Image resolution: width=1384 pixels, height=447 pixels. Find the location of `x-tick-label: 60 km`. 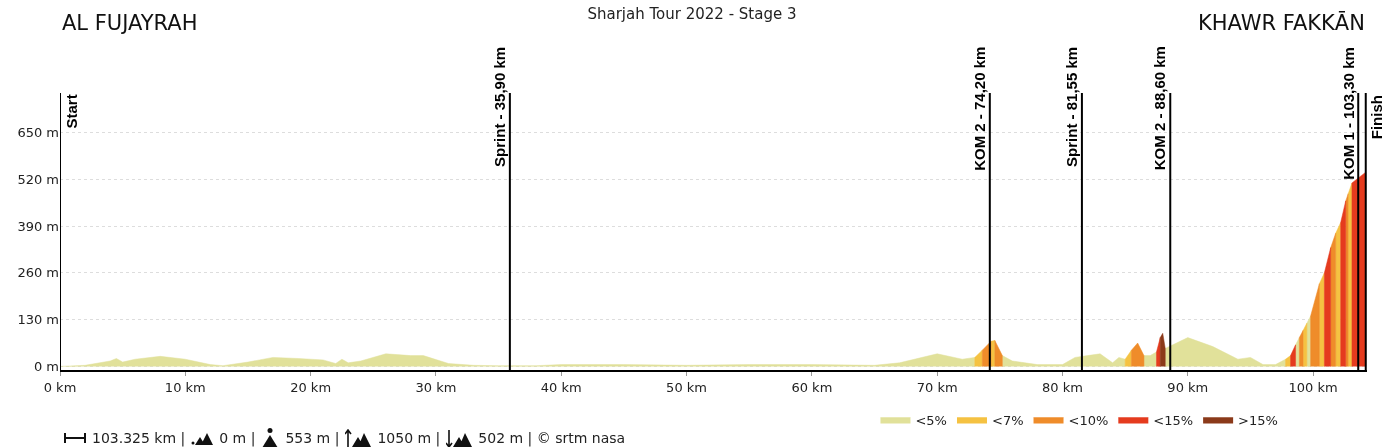

x-tick-label: 60 km is located at coordinates (812, 387).